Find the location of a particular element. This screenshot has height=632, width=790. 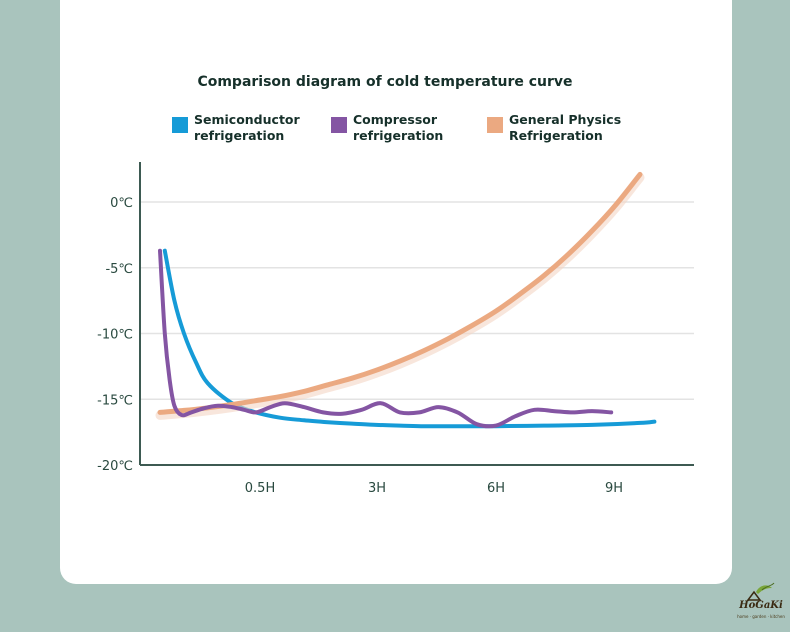

y-tick-label: -10℃ is located at coordinates (115, 335).